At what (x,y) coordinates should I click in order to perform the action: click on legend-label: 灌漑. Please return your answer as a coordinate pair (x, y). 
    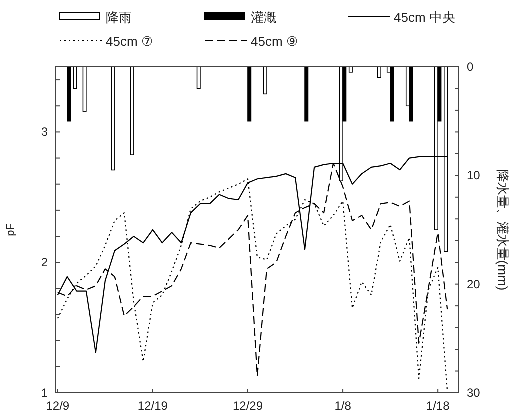
    Looking at the image, I should click on (264, 17).